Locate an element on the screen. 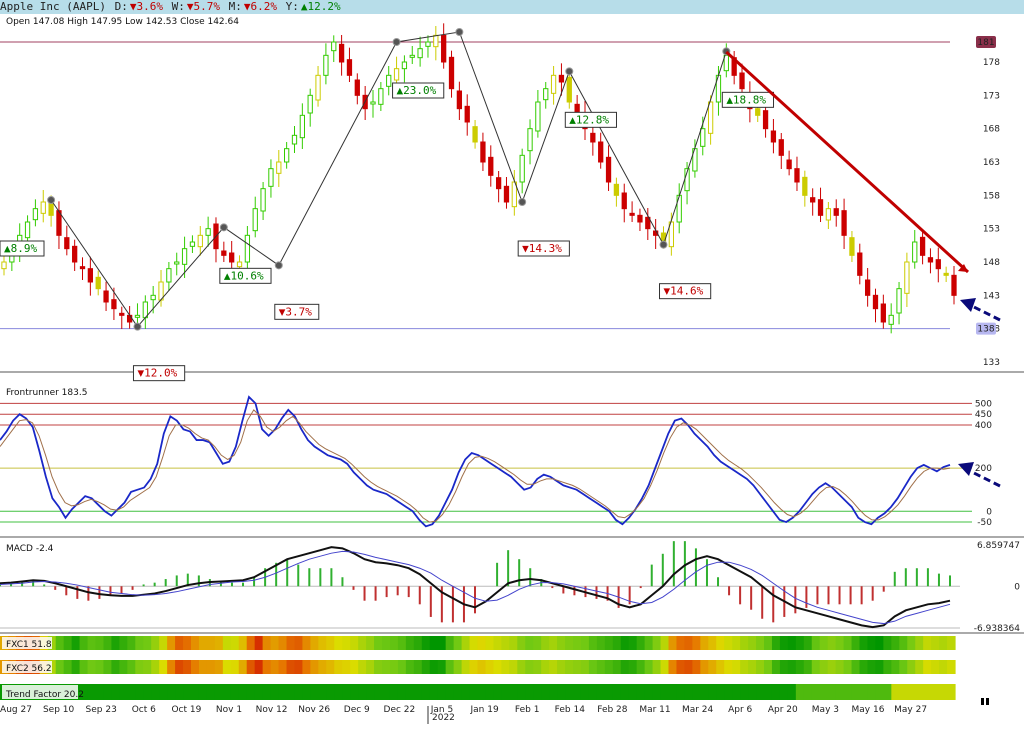  date-axis-tick: Feb 14 is located at coordinates (570, 710).